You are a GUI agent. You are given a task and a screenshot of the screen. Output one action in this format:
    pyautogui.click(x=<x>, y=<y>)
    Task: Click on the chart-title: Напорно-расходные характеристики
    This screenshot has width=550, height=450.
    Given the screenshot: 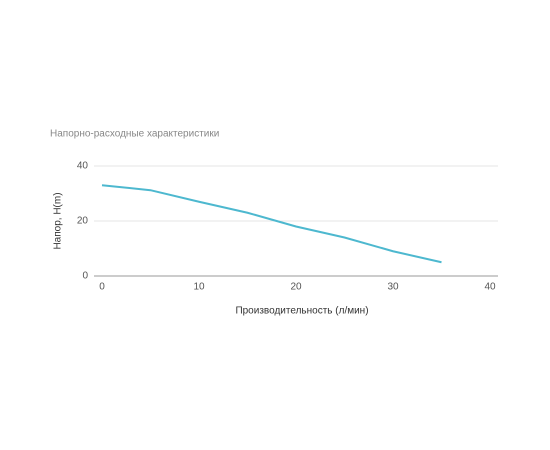 What is the action you would take?
    pyautogui.click(x=134, y=134)
    